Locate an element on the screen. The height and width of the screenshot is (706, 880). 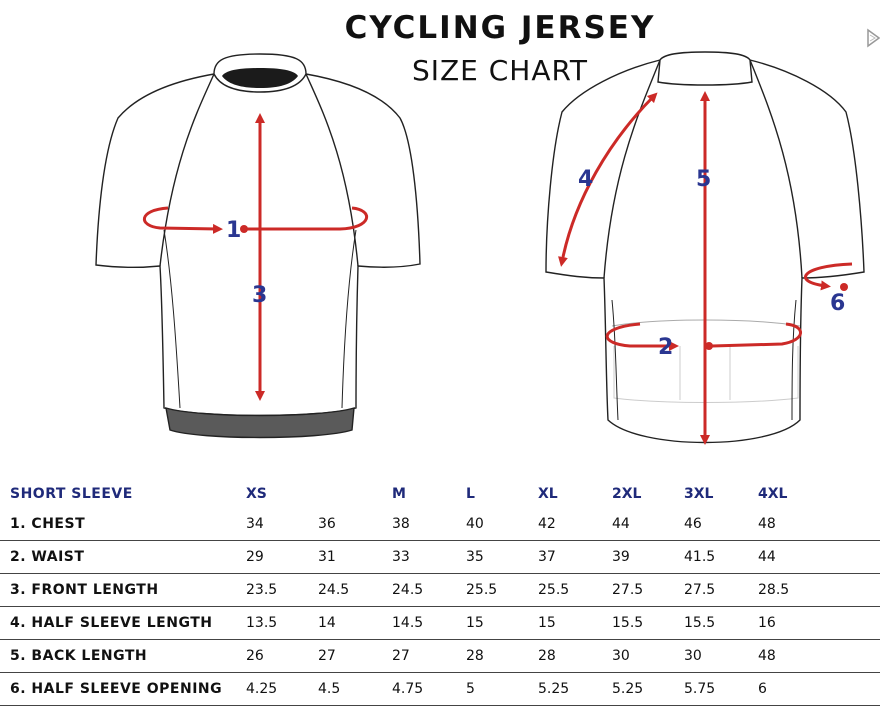
col-header: 2XL is located at coordinates (627, 494).